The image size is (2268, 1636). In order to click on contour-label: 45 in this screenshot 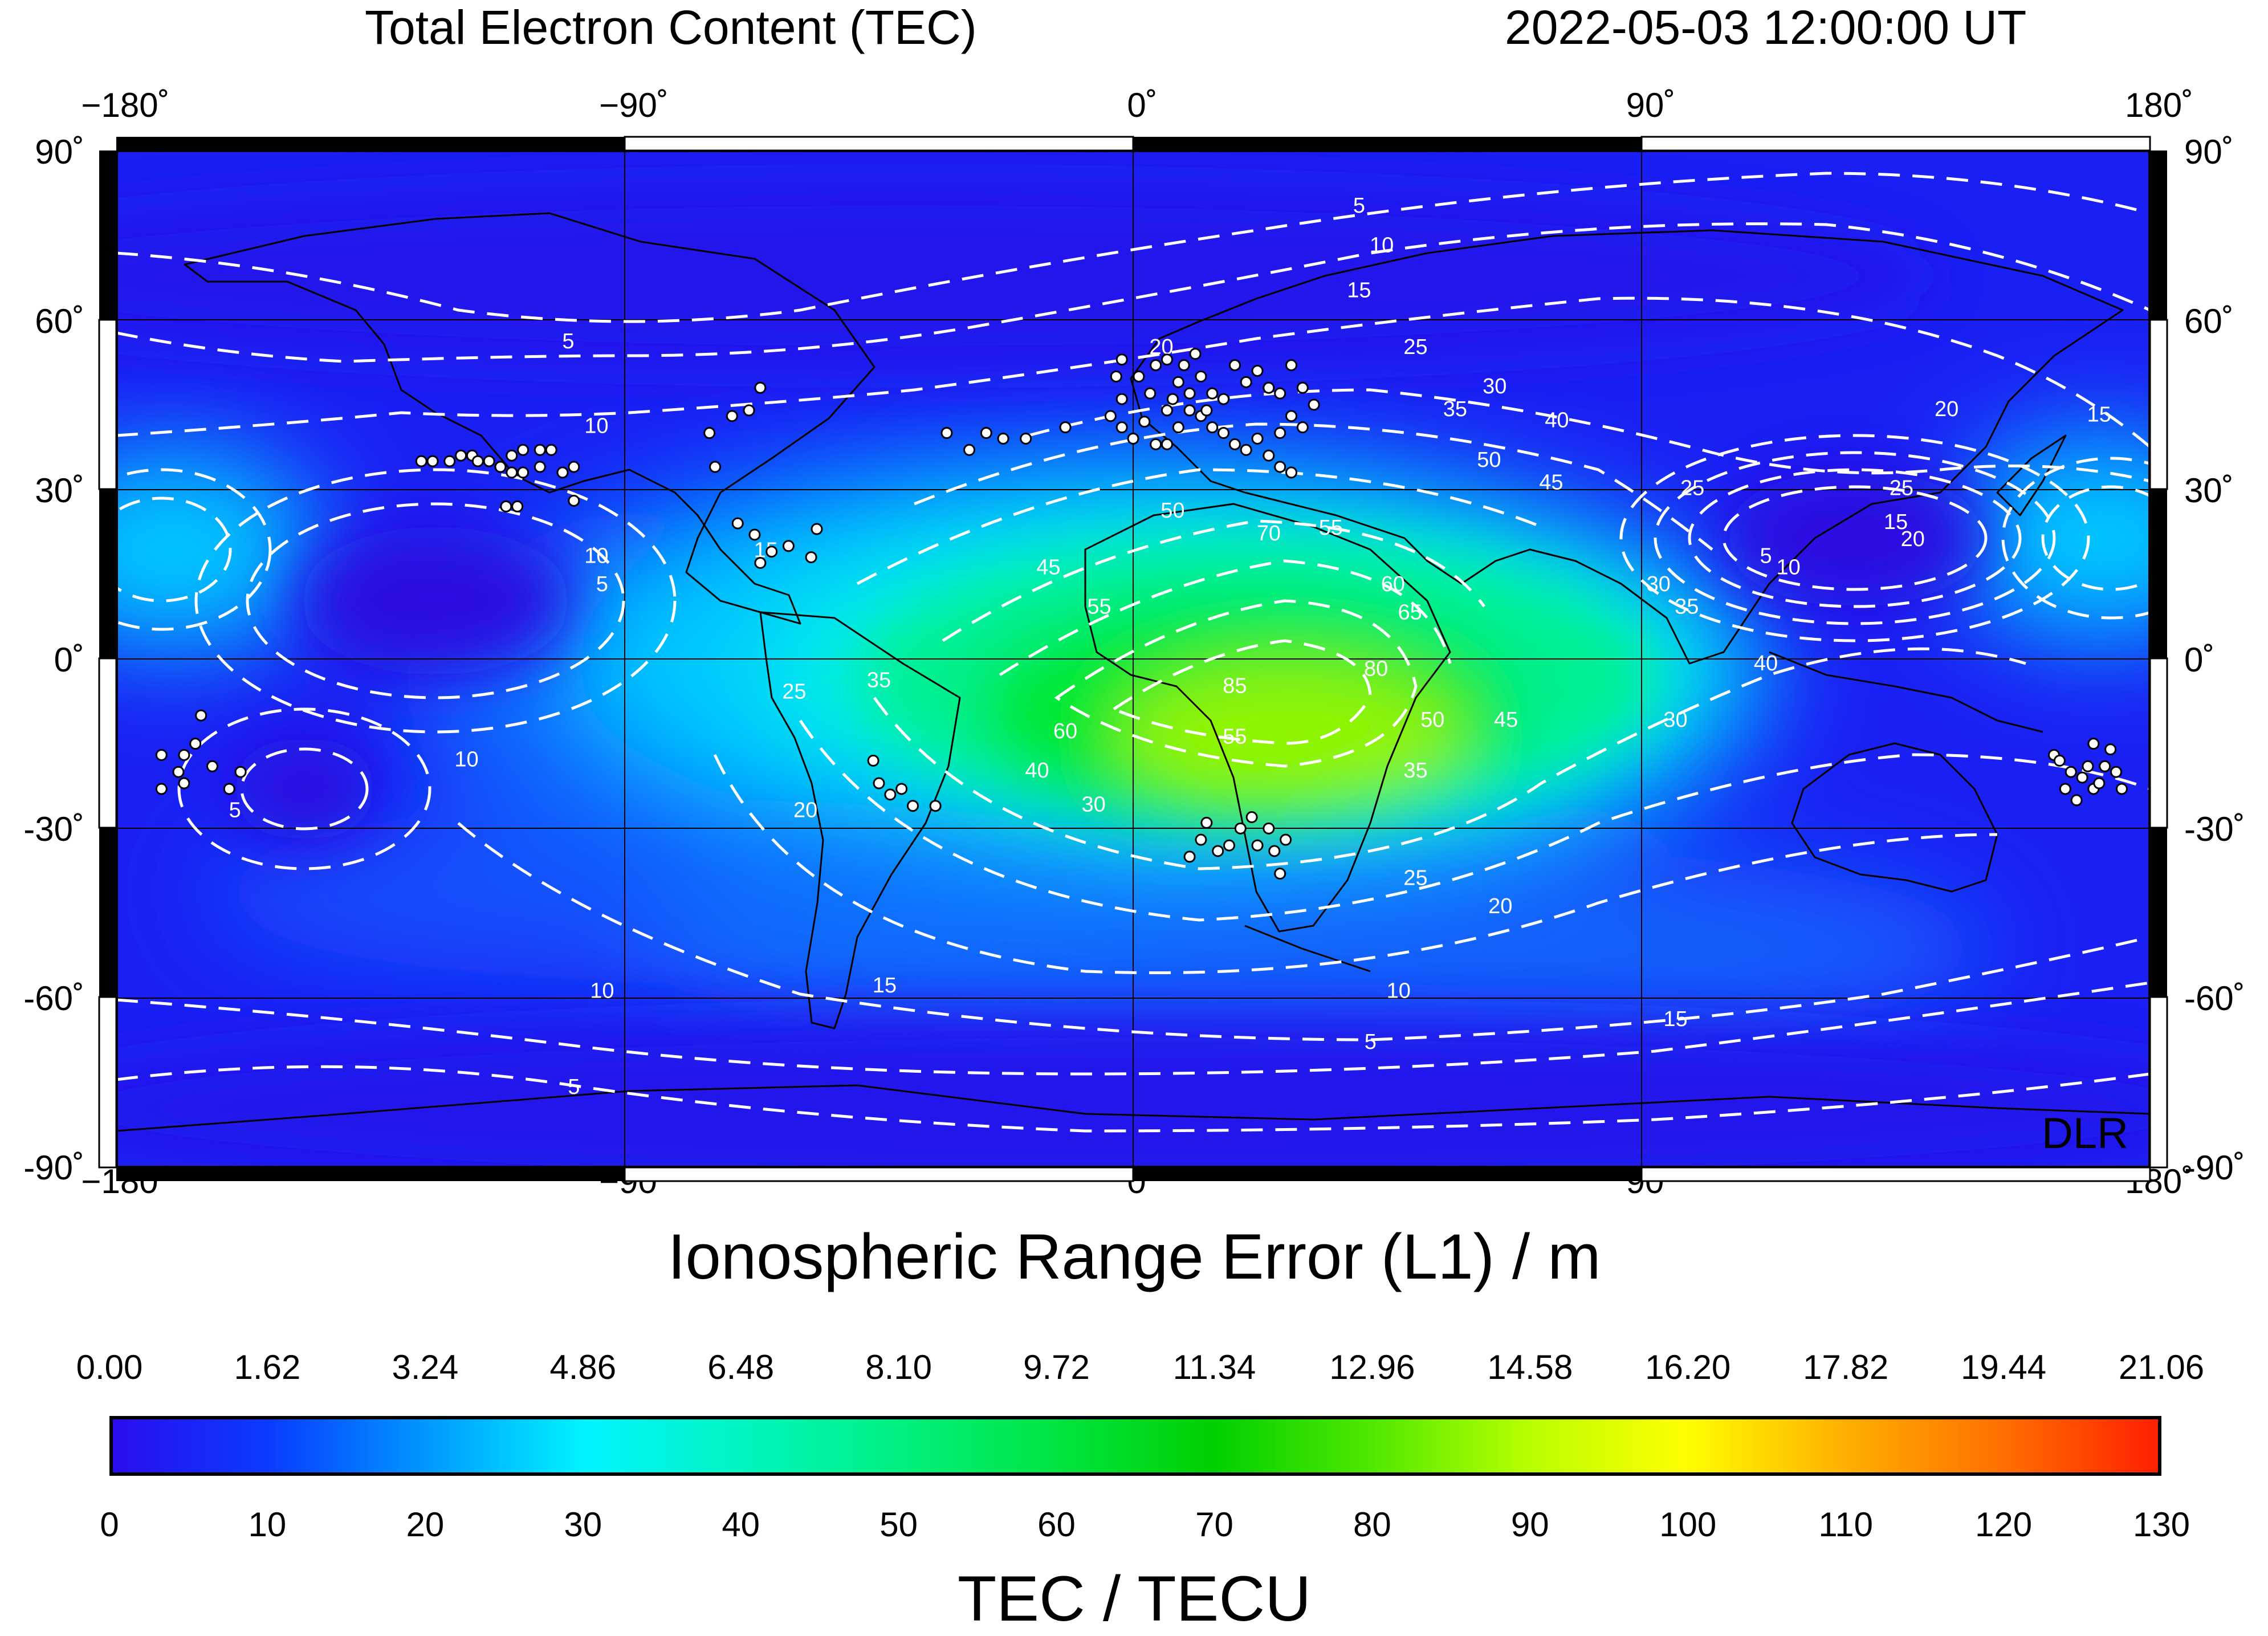, I will do `click(1506, 720)`.